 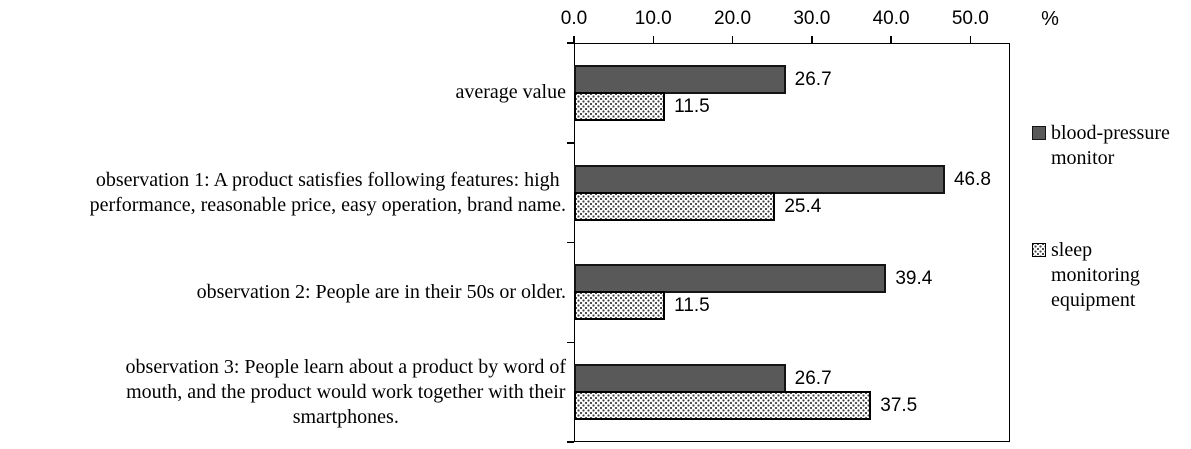 What do you see at coordinates (1039, 133) in the screenshot?
I see `legend-swatch-blood-pressure-monitor` at bounding box center [1039, 133].